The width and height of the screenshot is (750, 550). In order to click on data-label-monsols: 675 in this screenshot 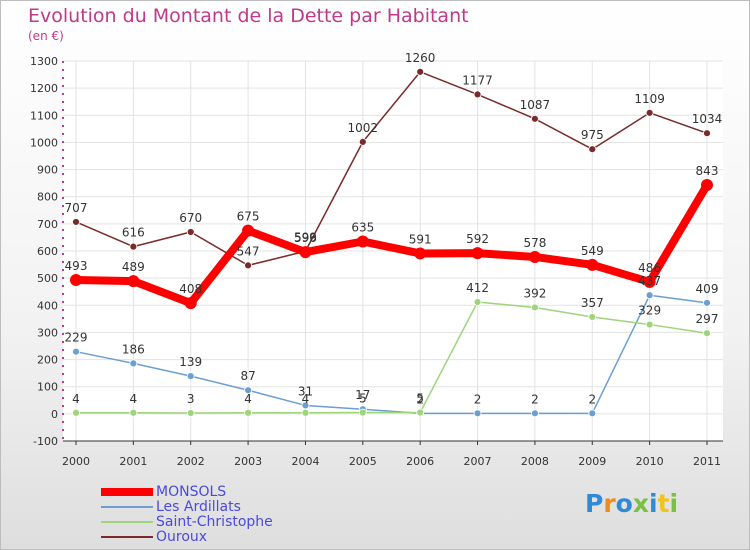, I will do `click(248, 217)`.